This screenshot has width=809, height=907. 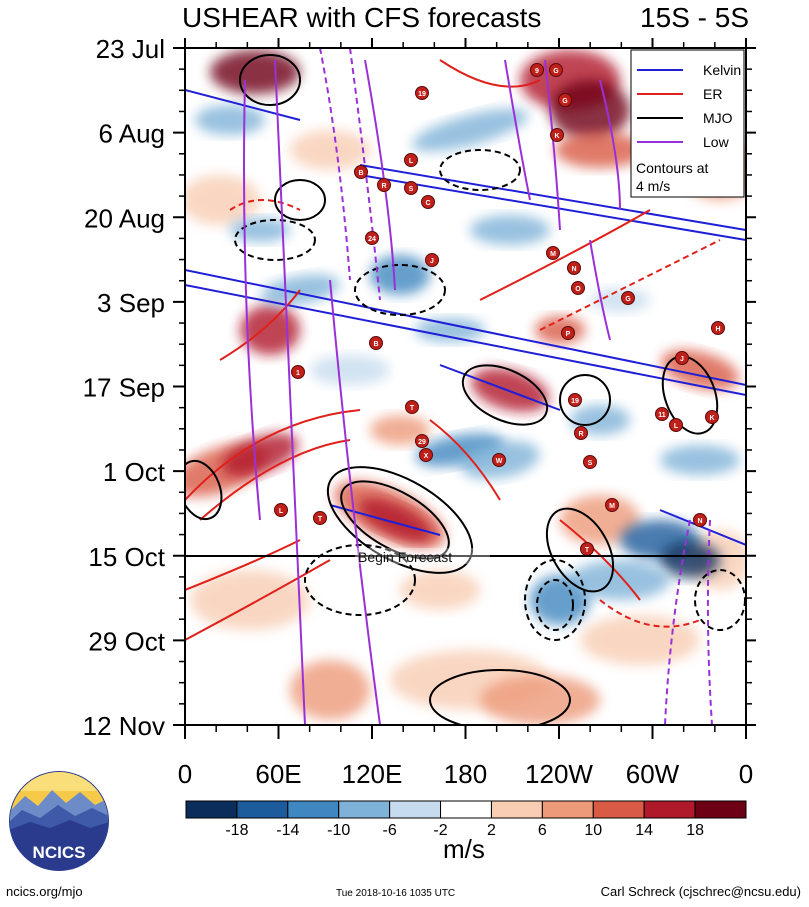 I want to click on x-tick-label: 180, so click(x=465, y=774).